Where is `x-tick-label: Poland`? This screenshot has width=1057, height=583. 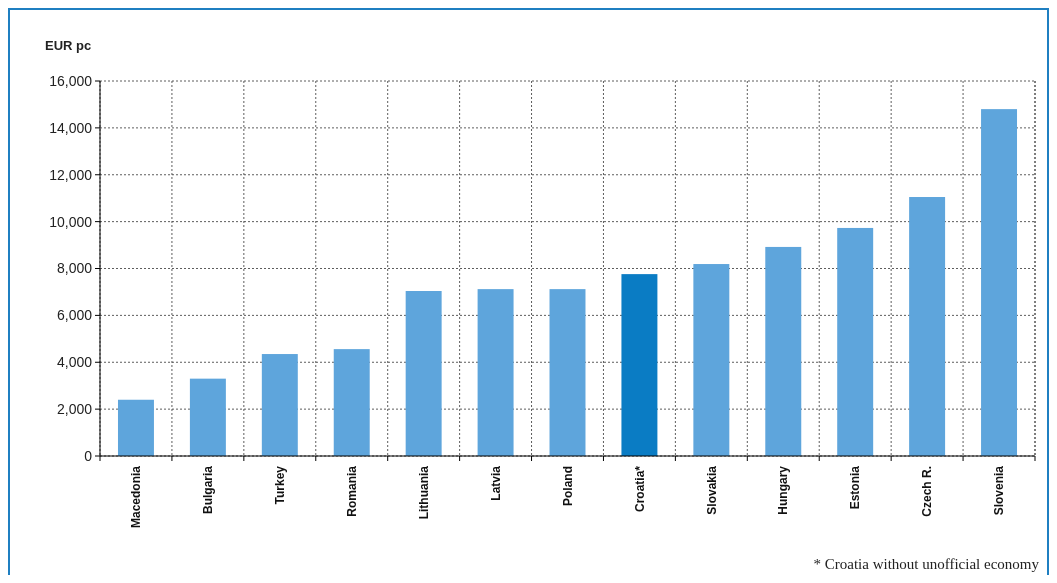
x-tick-label: Poland is located at coordinates (567, 486).